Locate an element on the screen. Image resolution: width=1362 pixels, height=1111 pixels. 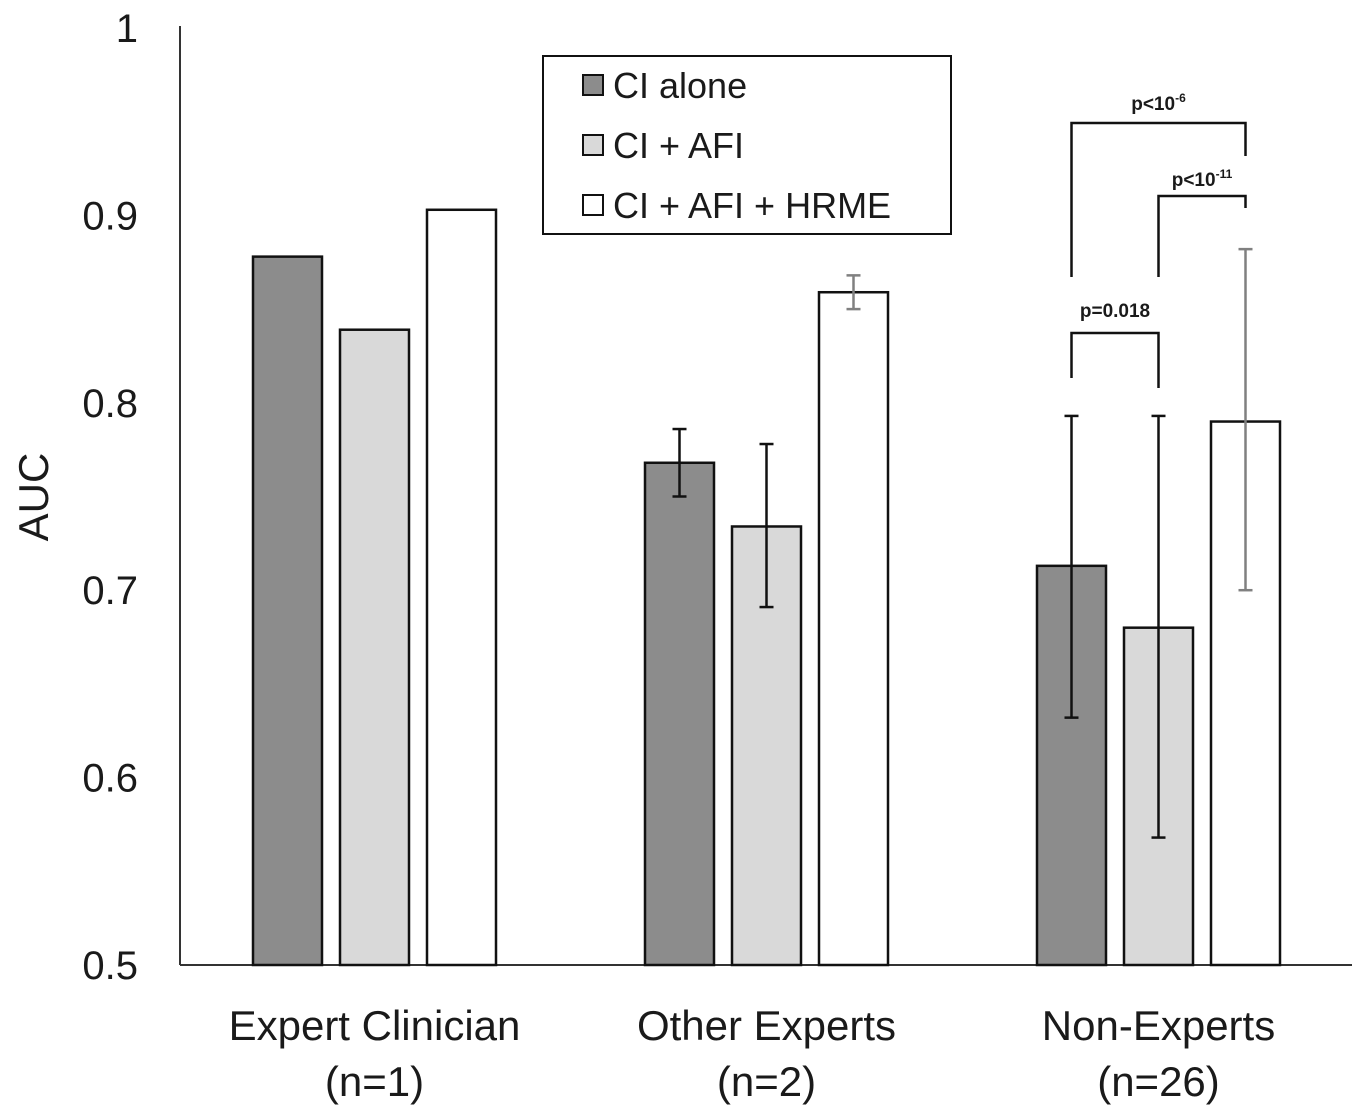
legend-label: CI + AFI is located at coordinates (678, 145).